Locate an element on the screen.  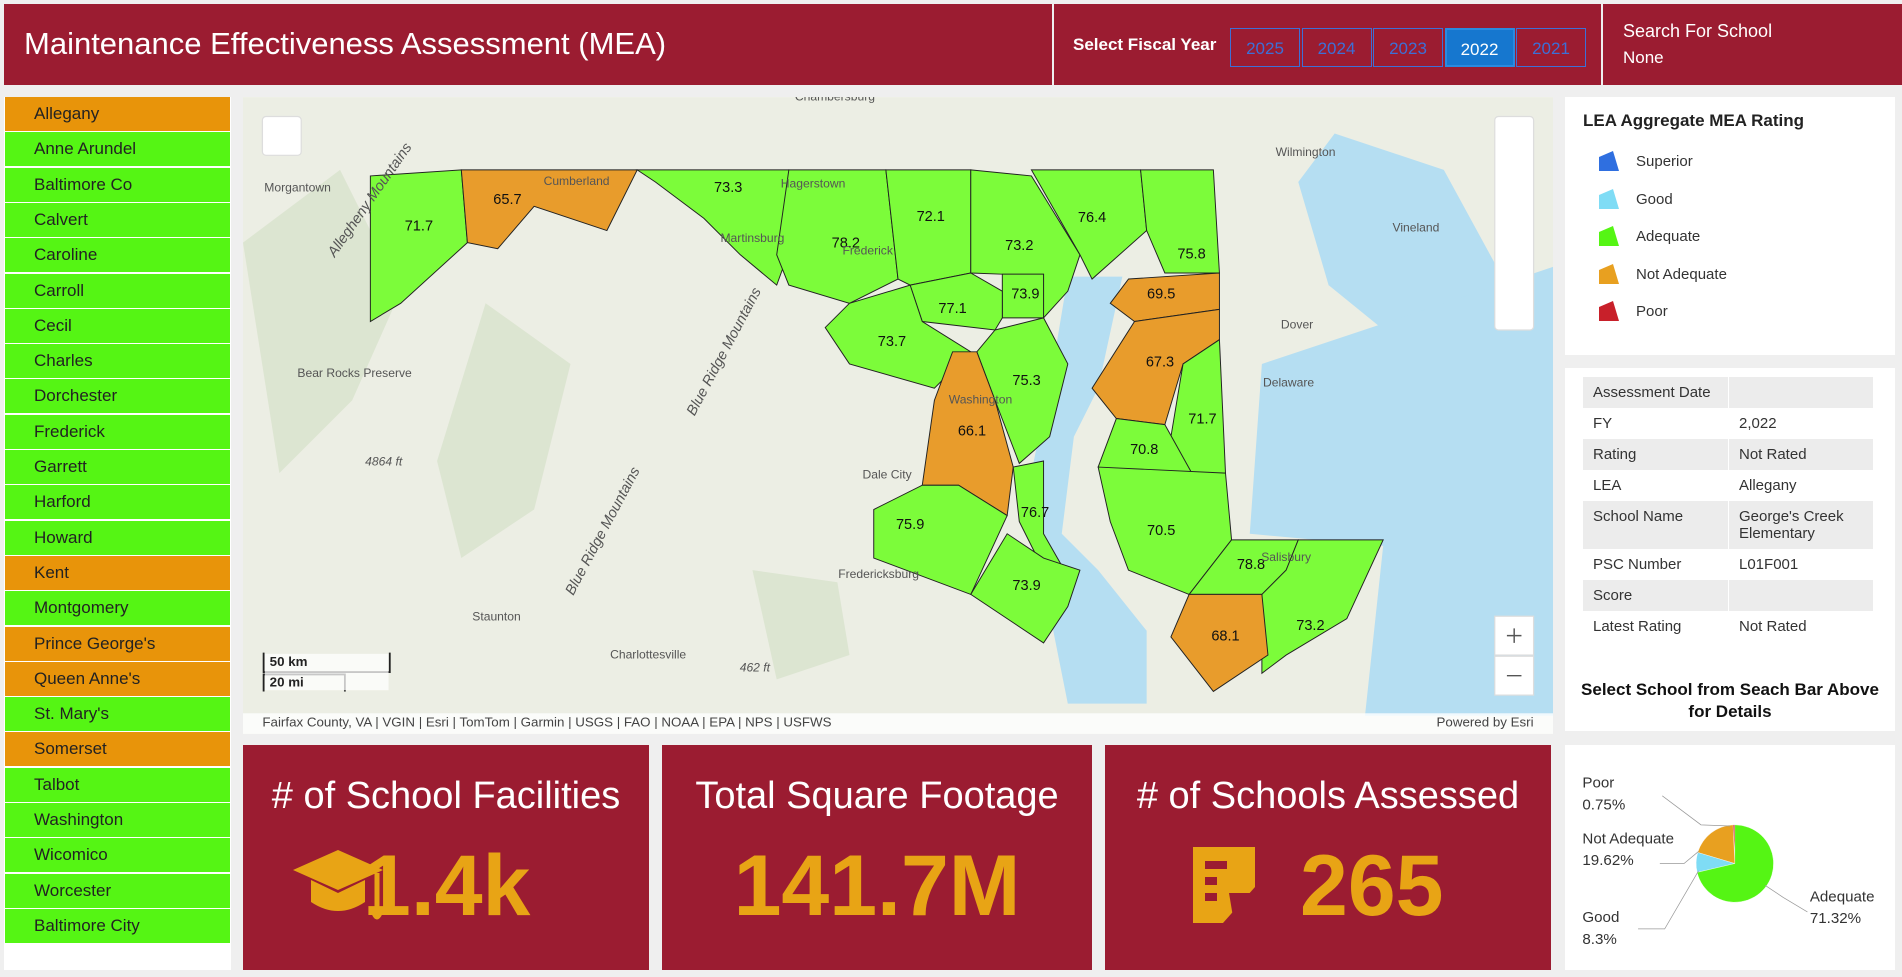
place-label: Delaware is located at coordinates (1288, 383).